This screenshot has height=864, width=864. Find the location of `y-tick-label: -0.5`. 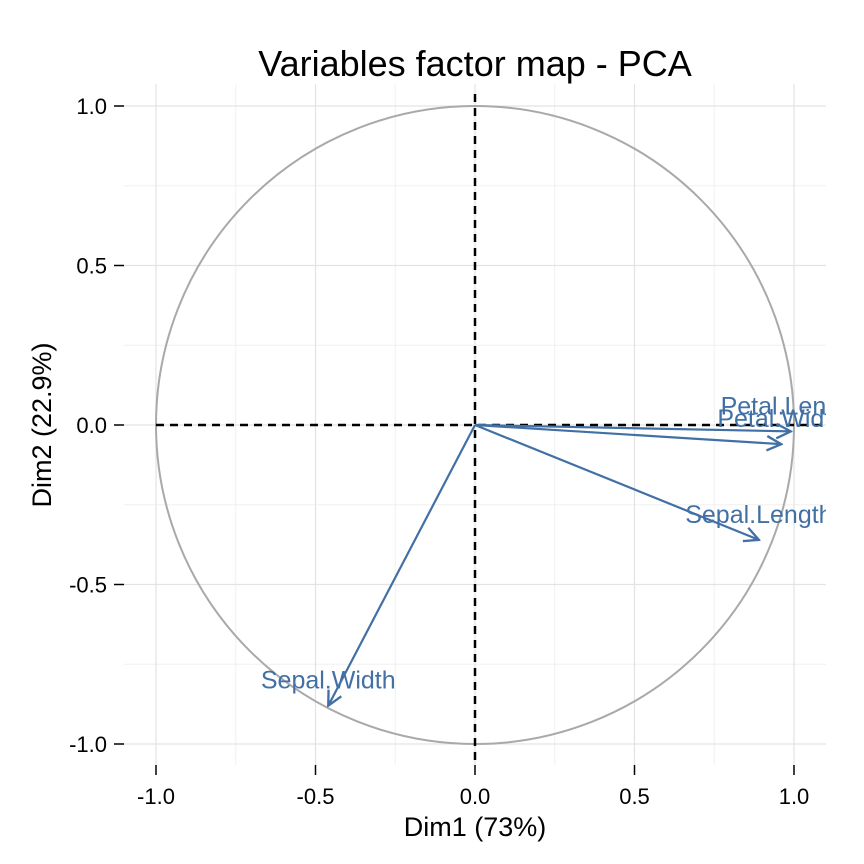

y-tick-label: -0.5 is located at coordinates (88, 585).